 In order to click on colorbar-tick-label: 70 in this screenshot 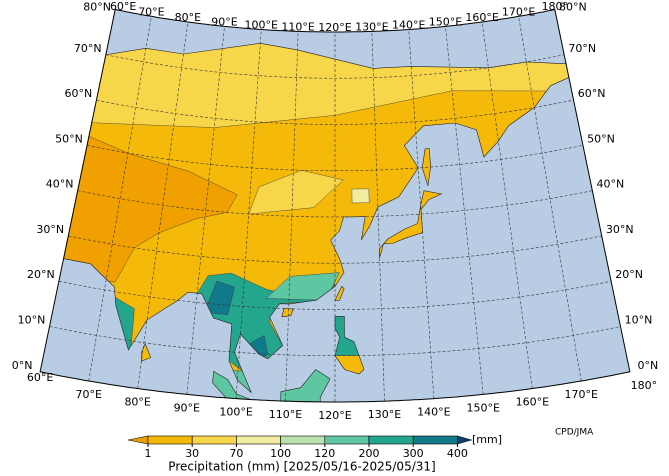, I will do `click(236, 453)`.